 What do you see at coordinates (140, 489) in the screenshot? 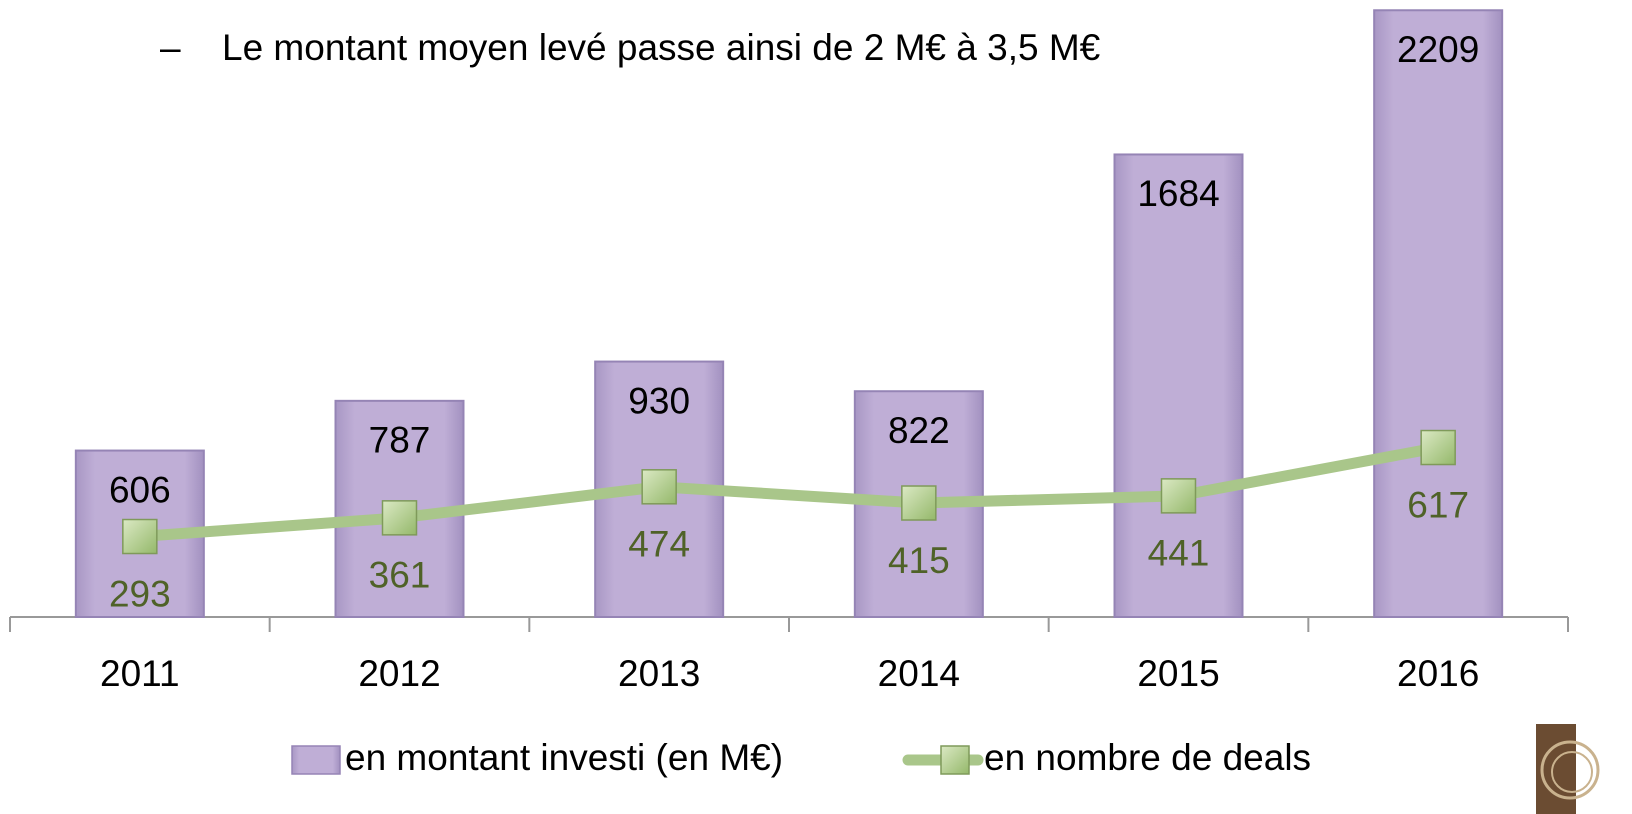
I see `bar-value-label: 606` at bounding box center [140, 489].